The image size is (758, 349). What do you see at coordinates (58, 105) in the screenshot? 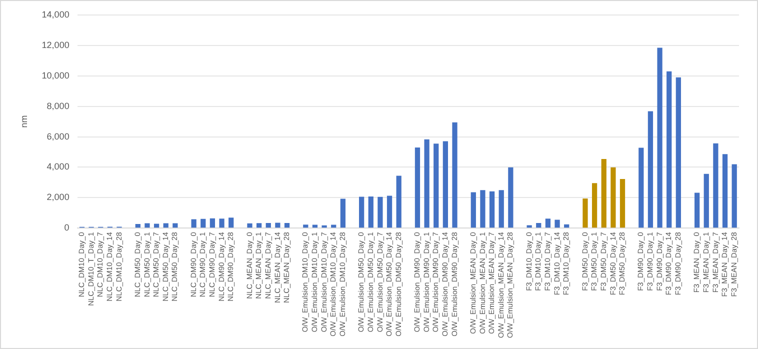
I see `y-tick-label: 8,000` at bounding box center [58, 105].